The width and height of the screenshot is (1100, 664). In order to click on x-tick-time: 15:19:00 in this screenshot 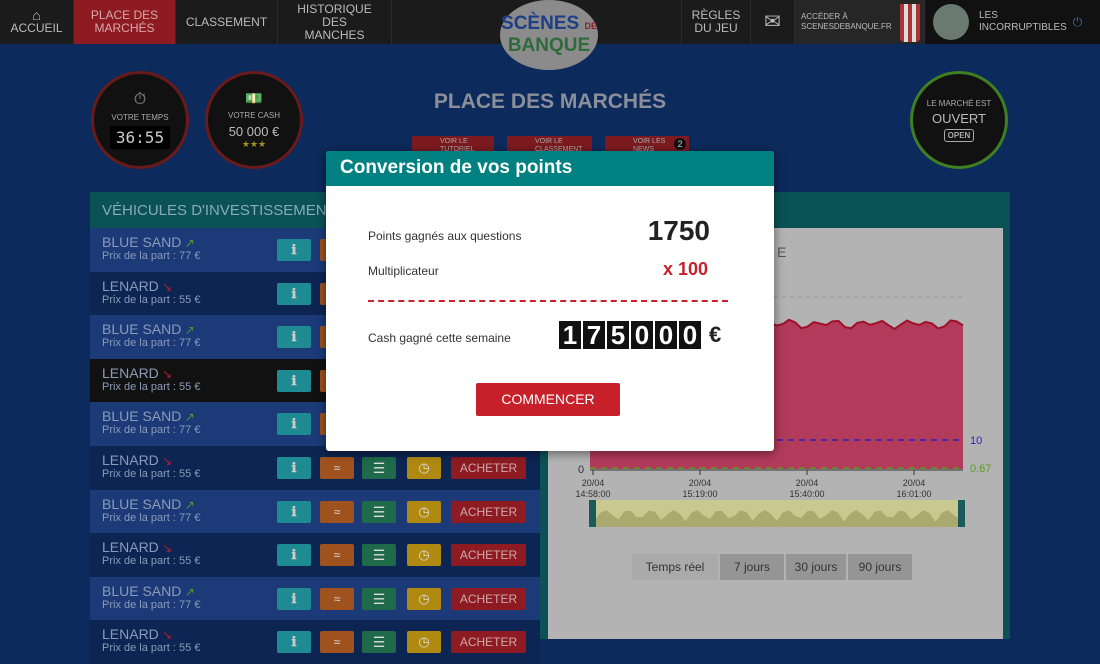, I will do `click(699, 494)`.